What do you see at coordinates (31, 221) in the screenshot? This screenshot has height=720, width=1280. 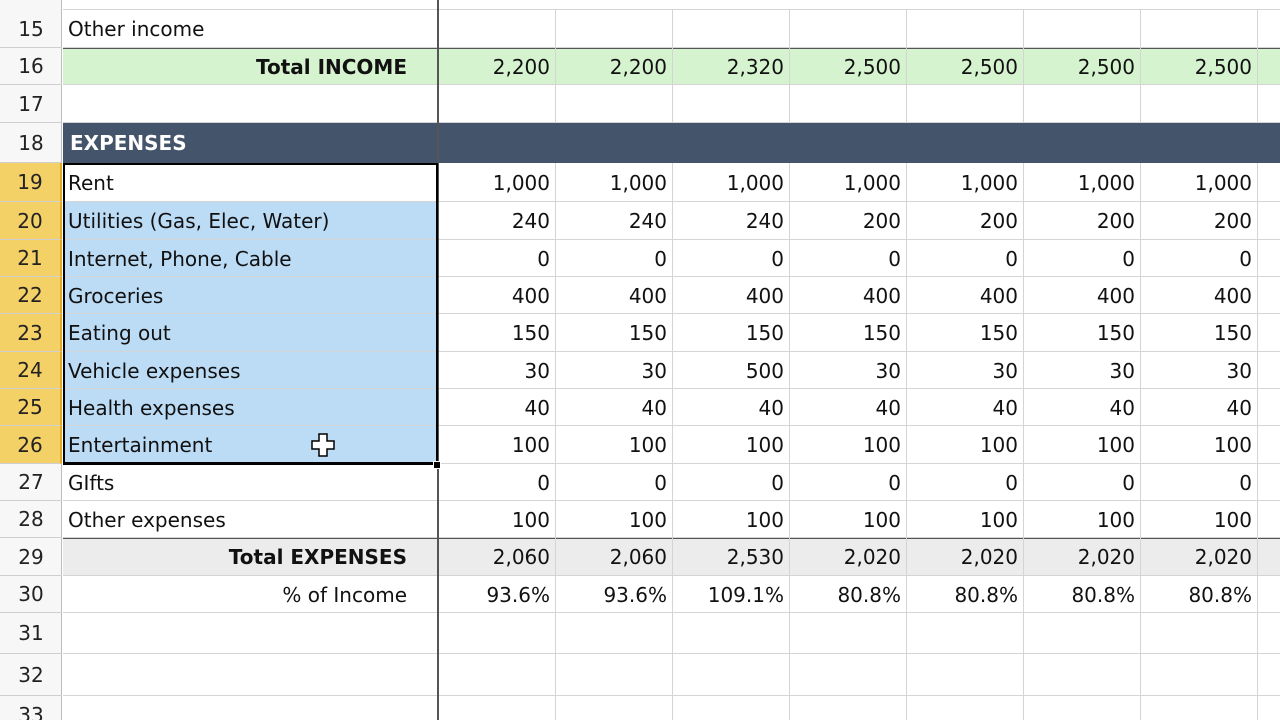 I see `row-header: 20` at bounding box center [31, 221].